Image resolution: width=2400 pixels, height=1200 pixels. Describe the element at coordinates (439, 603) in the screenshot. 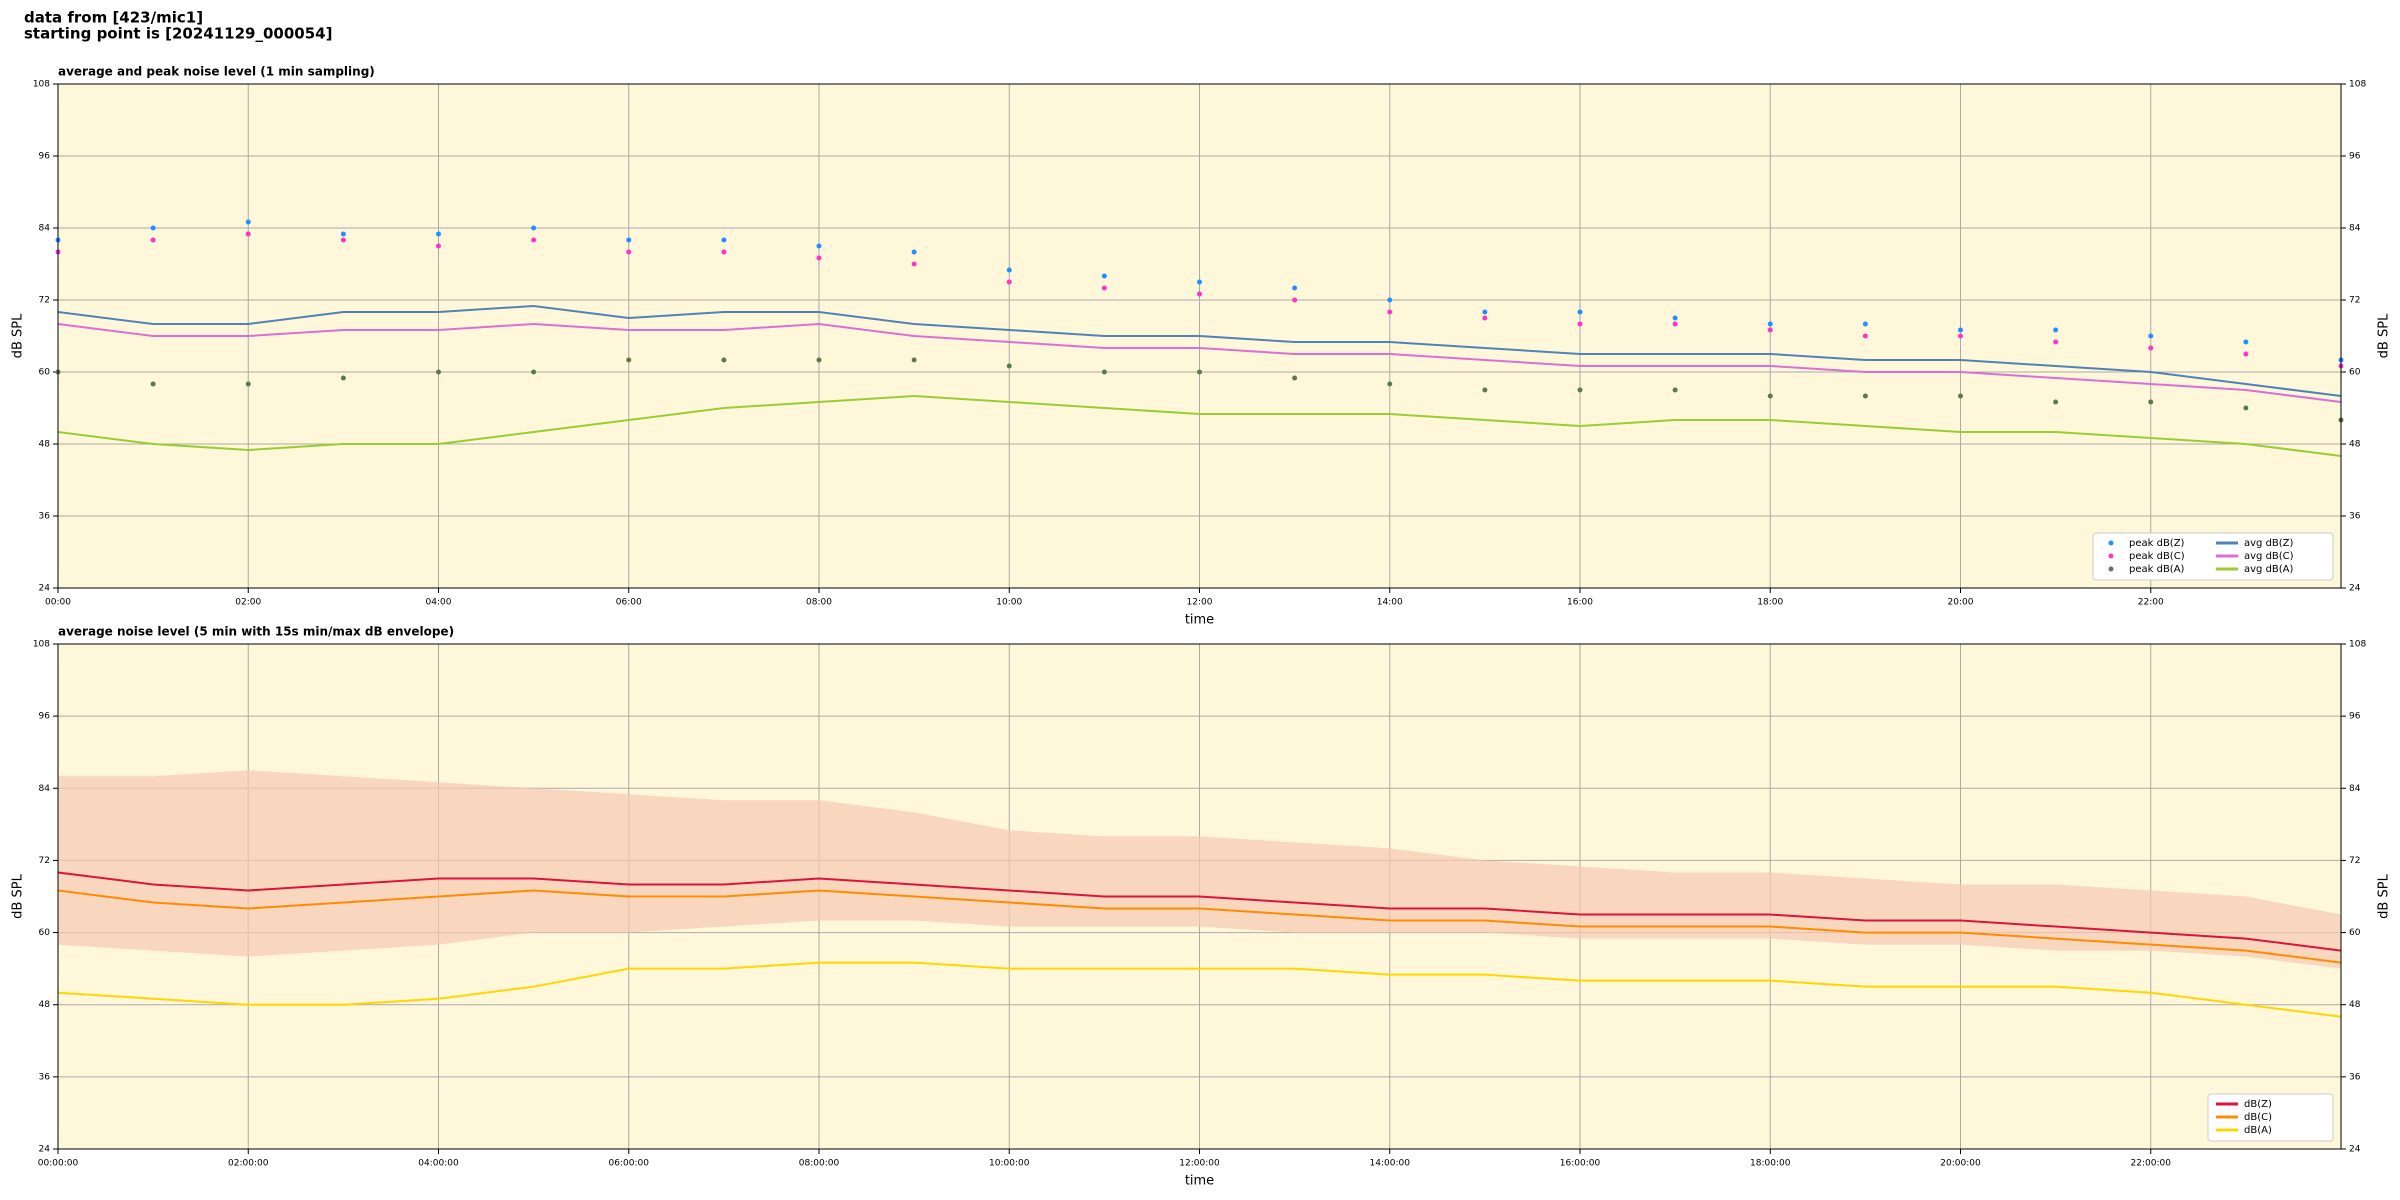

I see `x-tick-label: 04:00` at that location.